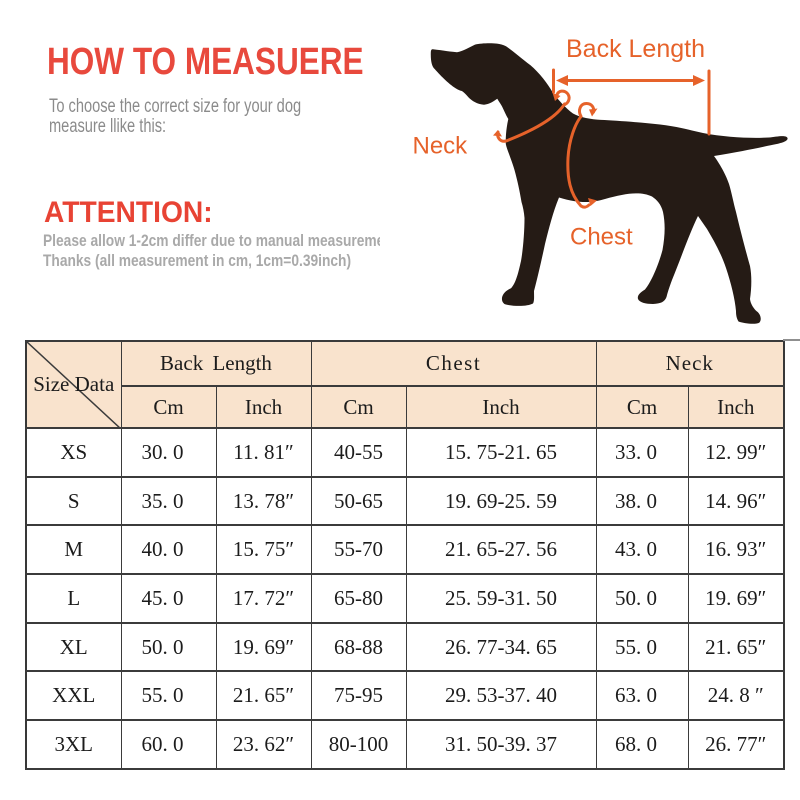 The height and width of the screenshot is (800, 800). Describe the element at coordinates (635, 49) in the screenshot. I see `svg-text: Back Length` at that location.